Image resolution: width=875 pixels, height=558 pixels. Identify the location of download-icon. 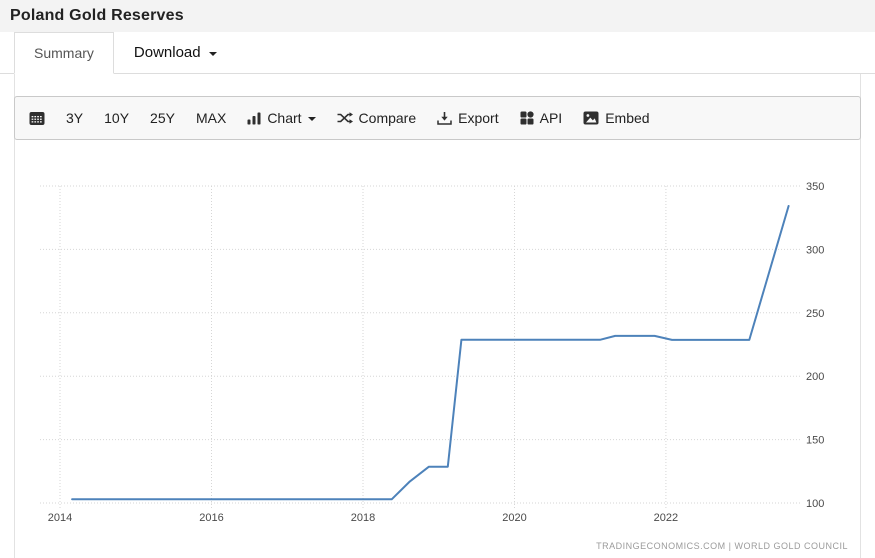
(444, 118).